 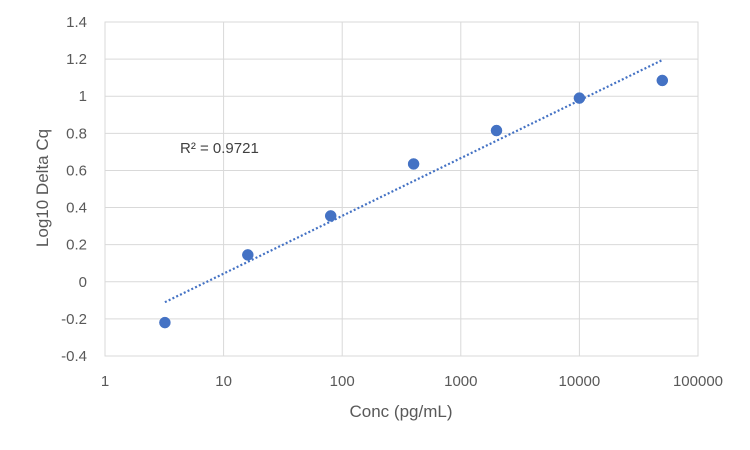 What do you see at coordinates (42, 188) in the screenshot?
I see `y-axis-title: Log10 Delta Cq` at bounding box center [42, 188].